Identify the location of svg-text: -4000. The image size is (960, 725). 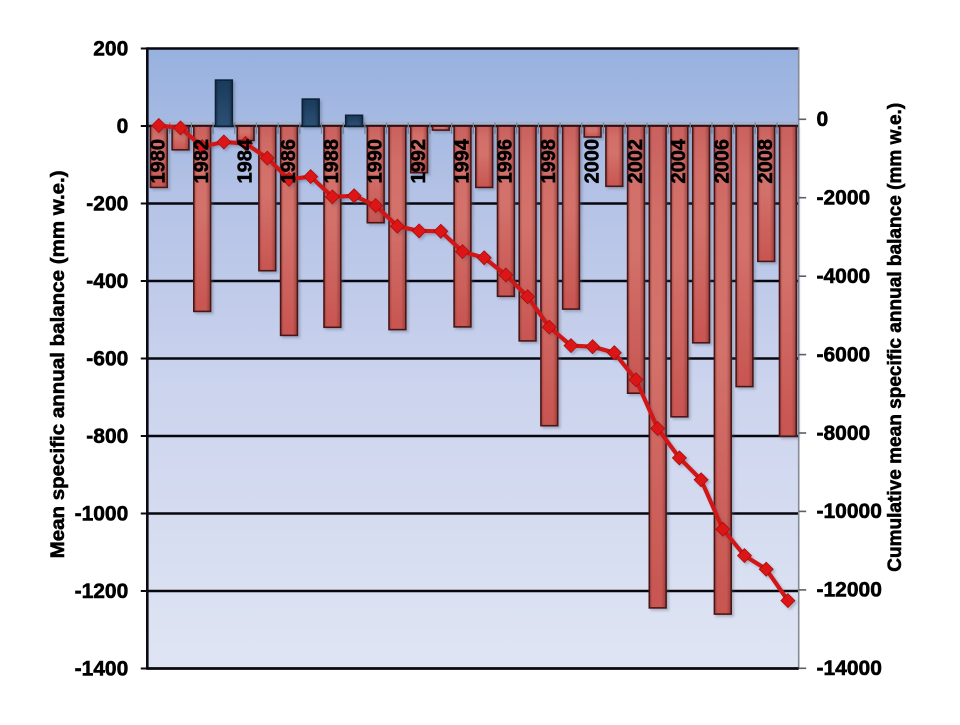
(844, 276).